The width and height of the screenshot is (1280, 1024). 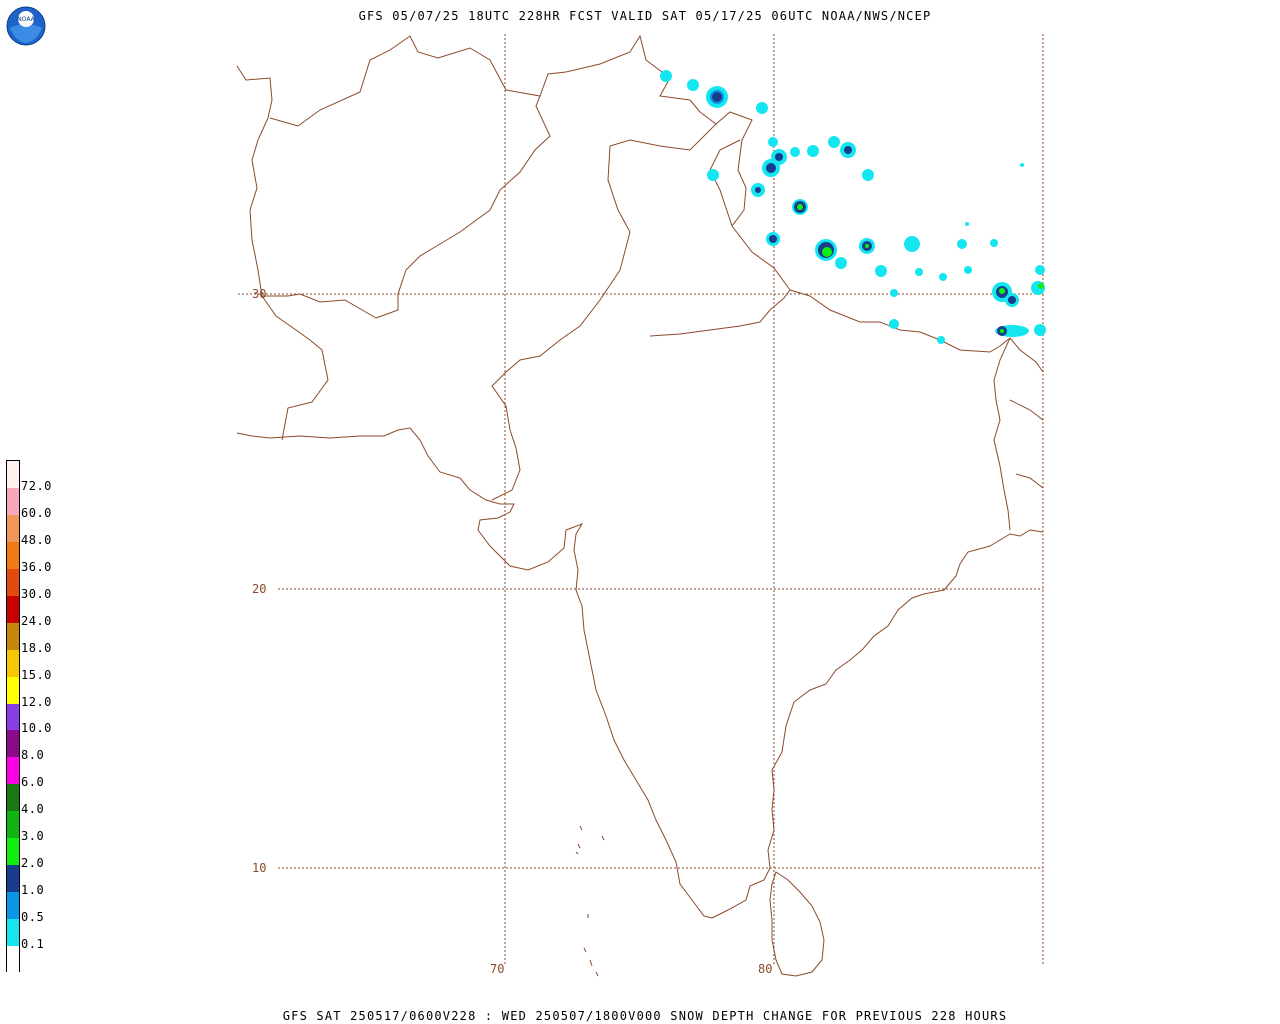 I want to click on legend-label: 6.0, so click(x=33, y=782).